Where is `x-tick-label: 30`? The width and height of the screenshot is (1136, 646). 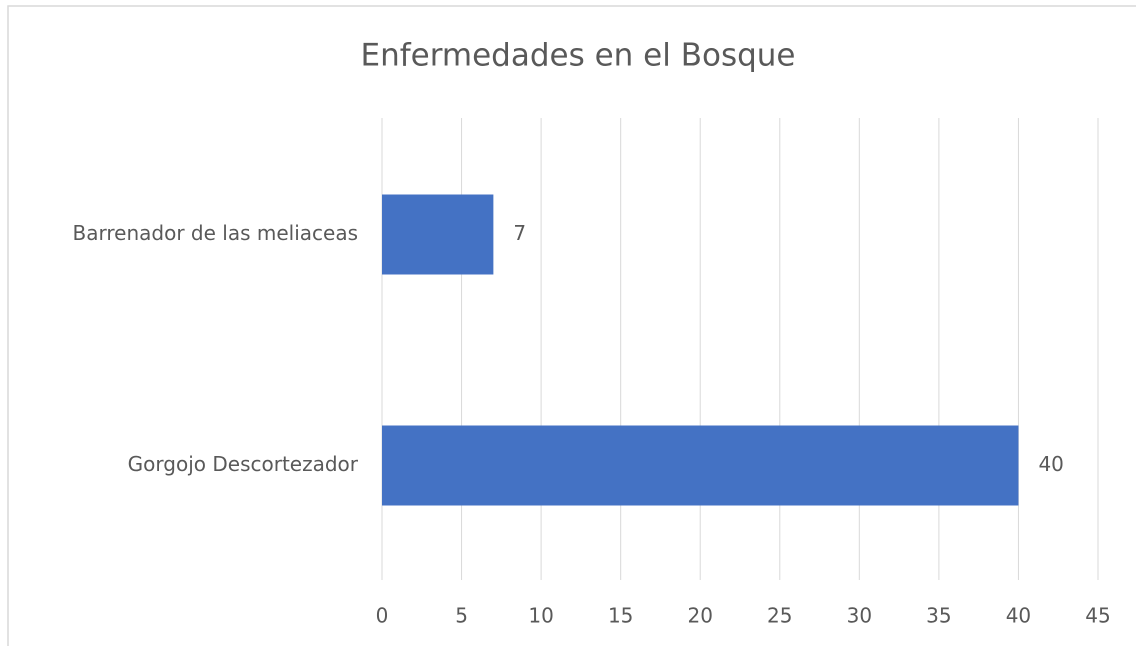
x-tick-label: 30 is located at coordinates (859, 616).